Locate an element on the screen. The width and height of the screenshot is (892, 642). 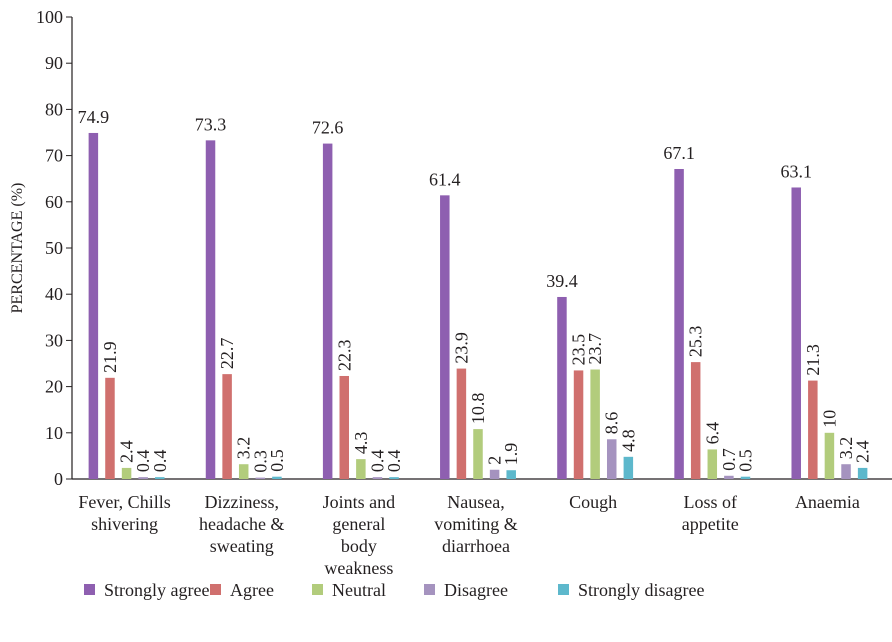
data-label: 63.1 is located at coordinates (796, 171).